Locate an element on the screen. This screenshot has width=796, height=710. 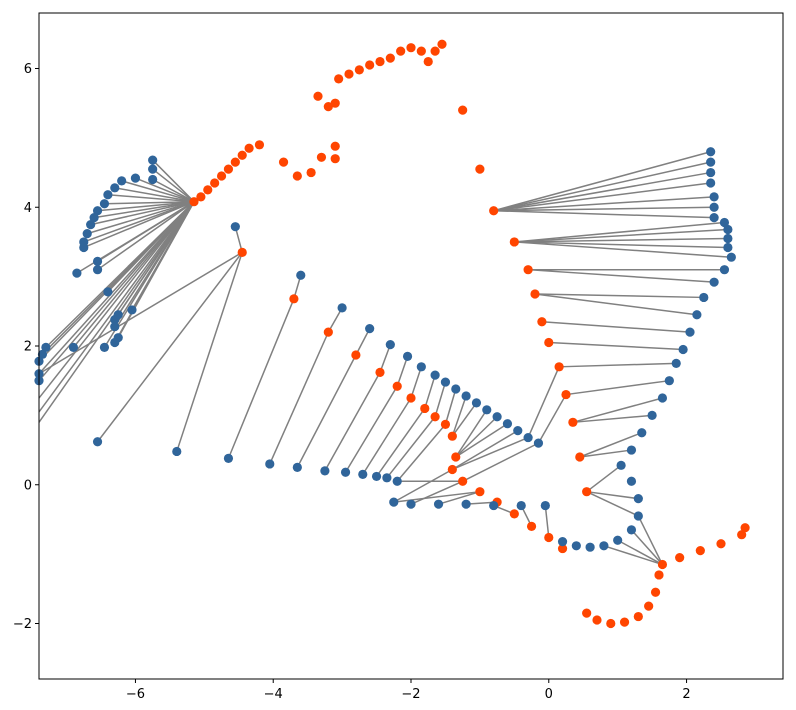
x-tick-label: 2 is located at coordinates (686, 694).